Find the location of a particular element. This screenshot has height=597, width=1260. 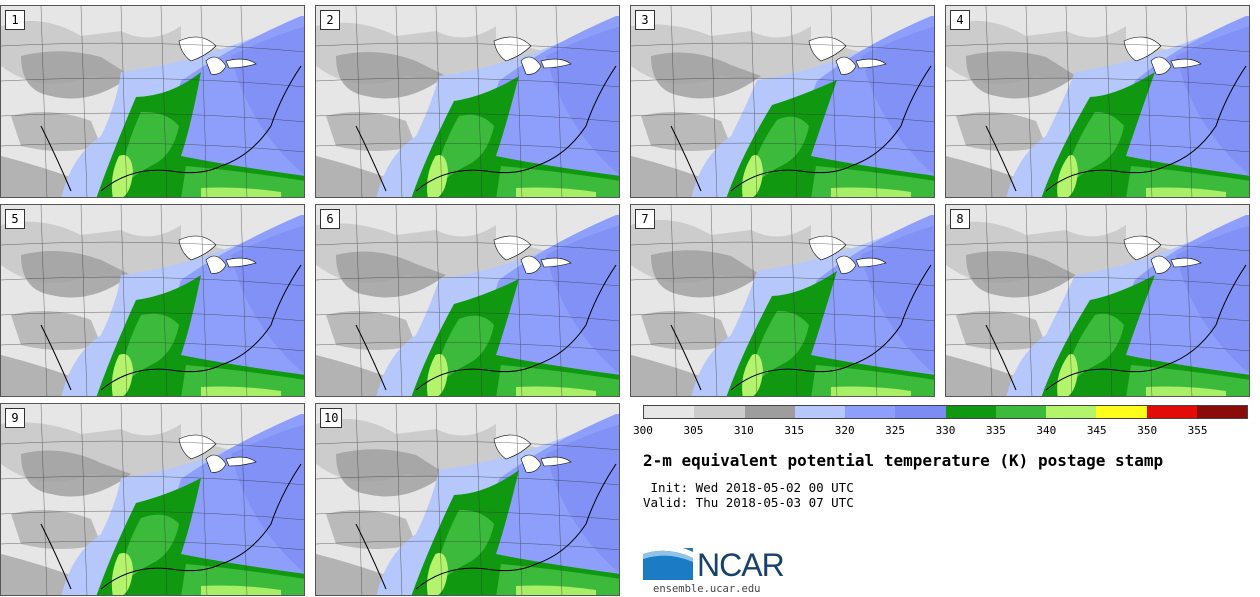

member-number: 8 is located at coordinates (960, 219).